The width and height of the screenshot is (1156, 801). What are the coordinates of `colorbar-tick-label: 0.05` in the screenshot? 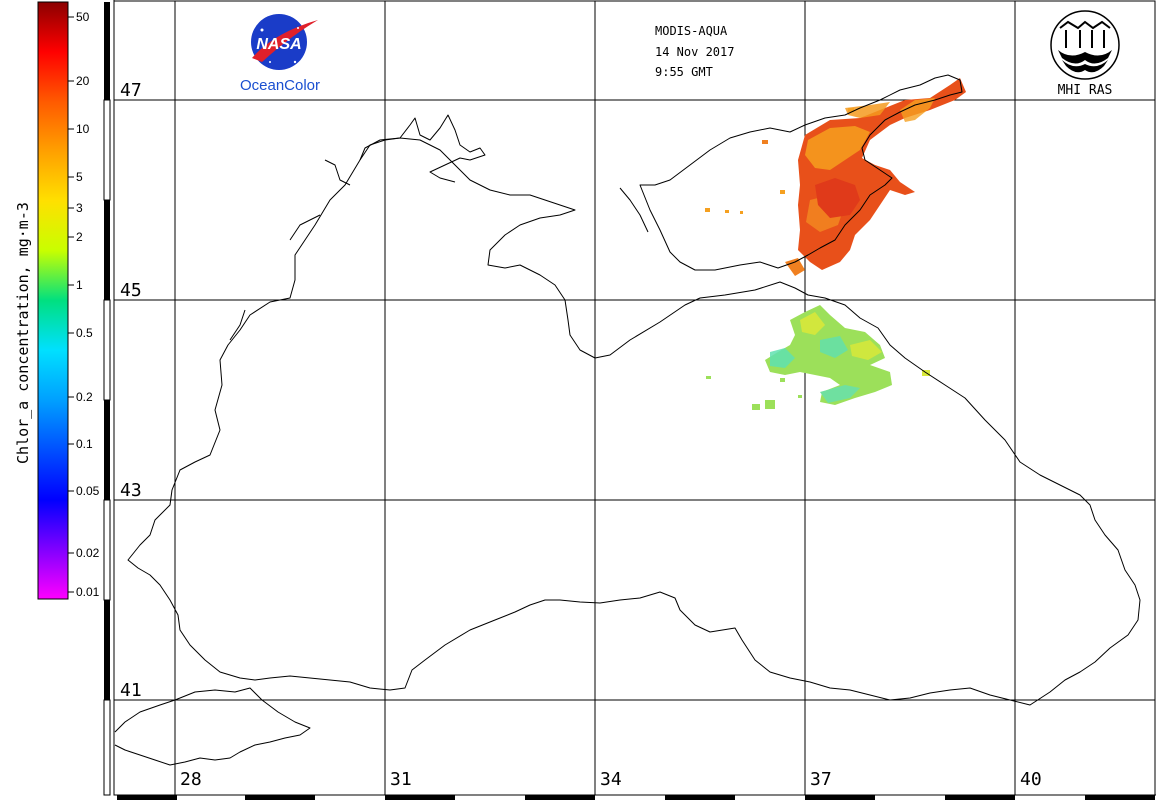 It's located at (88, 491).